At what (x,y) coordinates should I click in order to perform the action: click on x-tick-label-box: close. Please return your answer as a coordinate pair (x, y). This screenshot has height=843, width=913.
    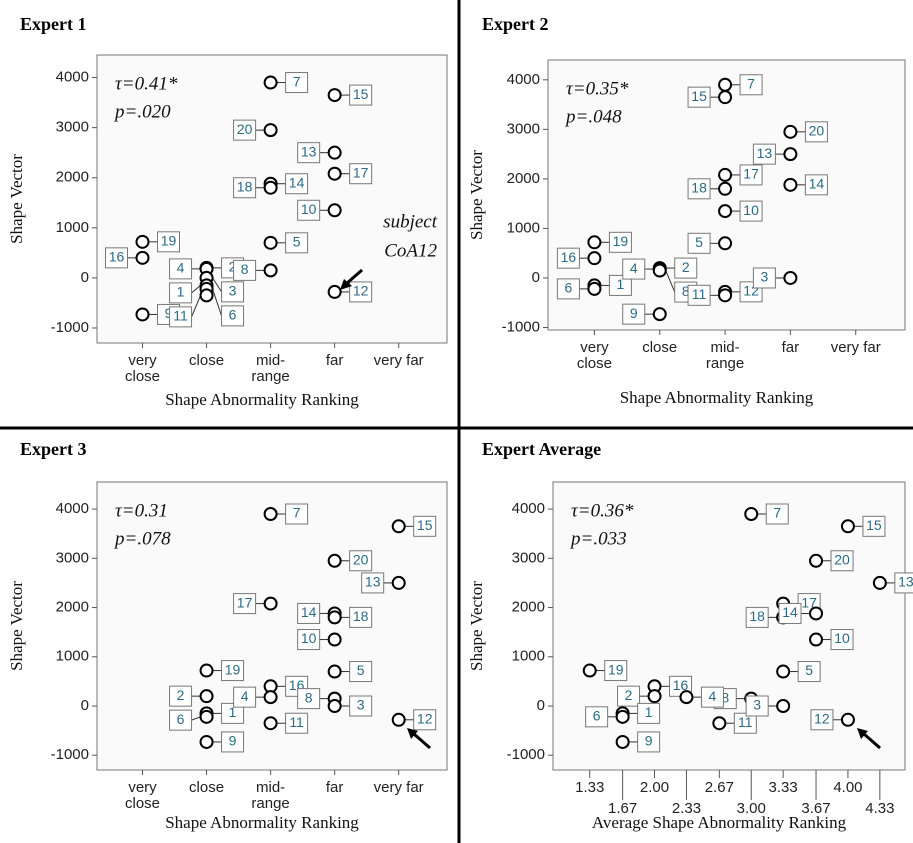
    Looking at the image, I should click on (659, 348).